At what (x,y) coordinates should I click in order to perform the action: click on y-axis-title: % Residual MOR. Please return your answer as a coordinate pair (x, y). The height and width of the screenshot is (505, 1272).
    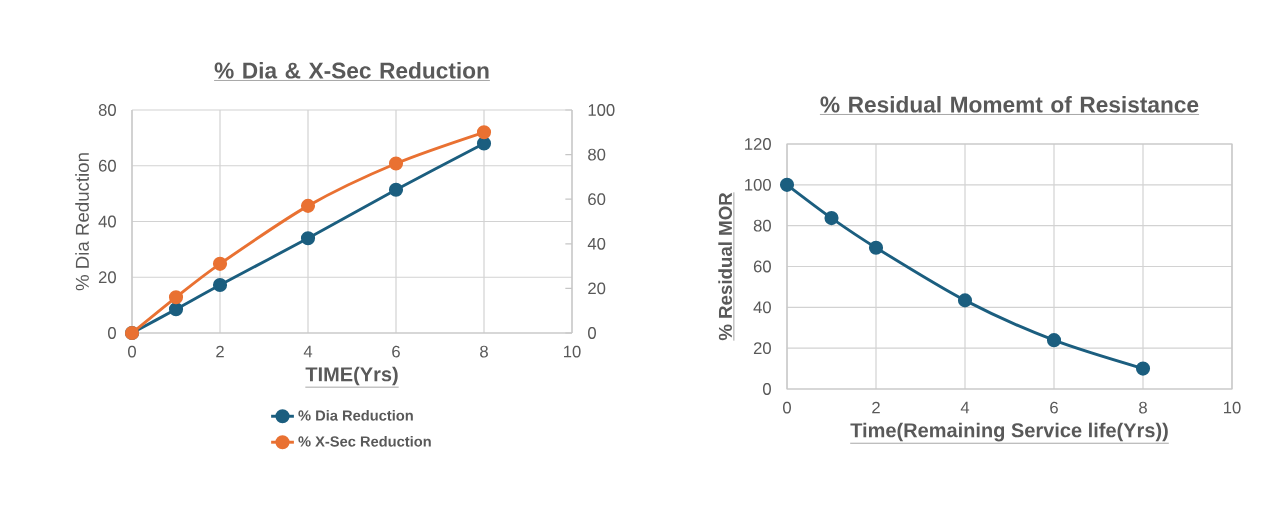
    Looking at the image, I should click on (725, 266).